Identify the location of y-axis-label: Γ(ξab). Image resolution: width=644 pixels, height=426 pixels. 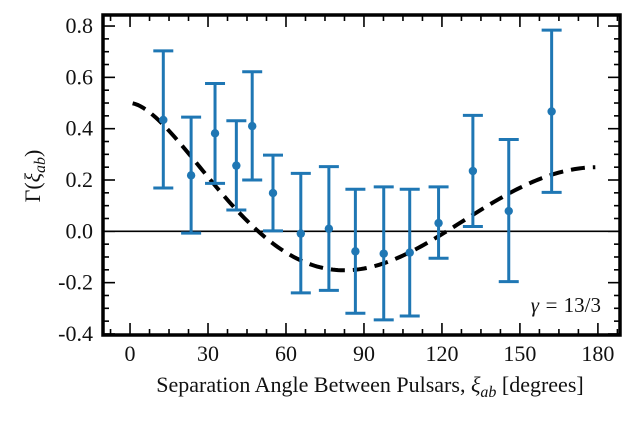
(34, 176).